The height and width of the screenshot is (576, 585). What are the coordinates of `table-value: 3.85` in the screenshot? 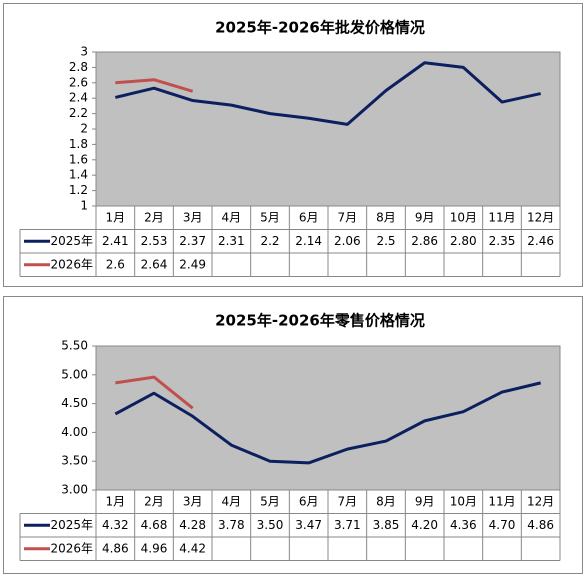 It's located at (386, 525).